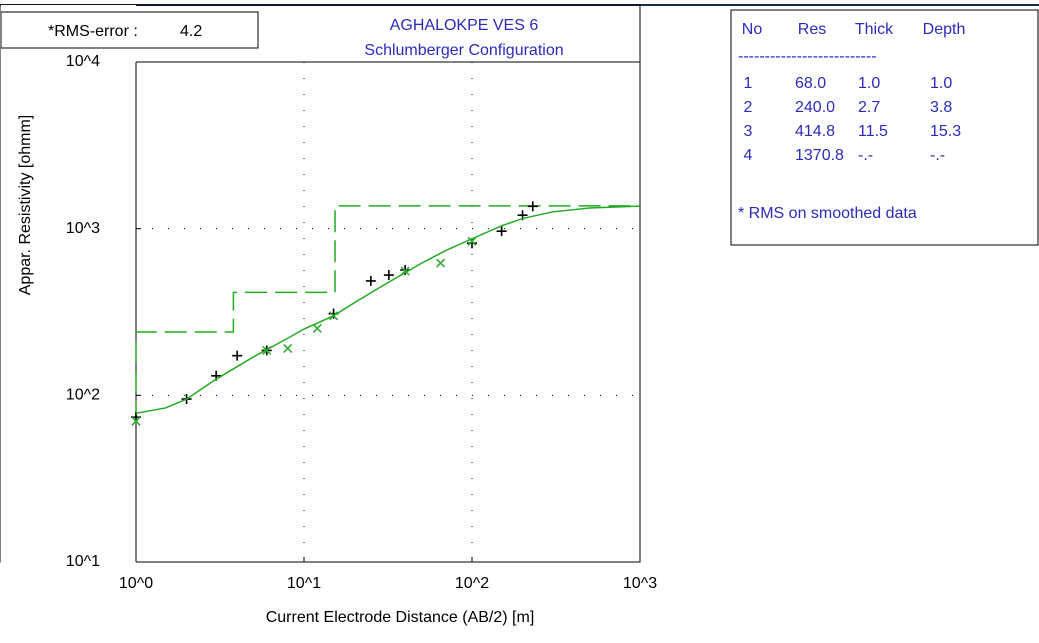 Image resolution: width=1039 pixels, height=643 pixels. Describe the element at coordinates (83, 228) in the screenshot. I see `y-tick-label: 10^3` at that location.